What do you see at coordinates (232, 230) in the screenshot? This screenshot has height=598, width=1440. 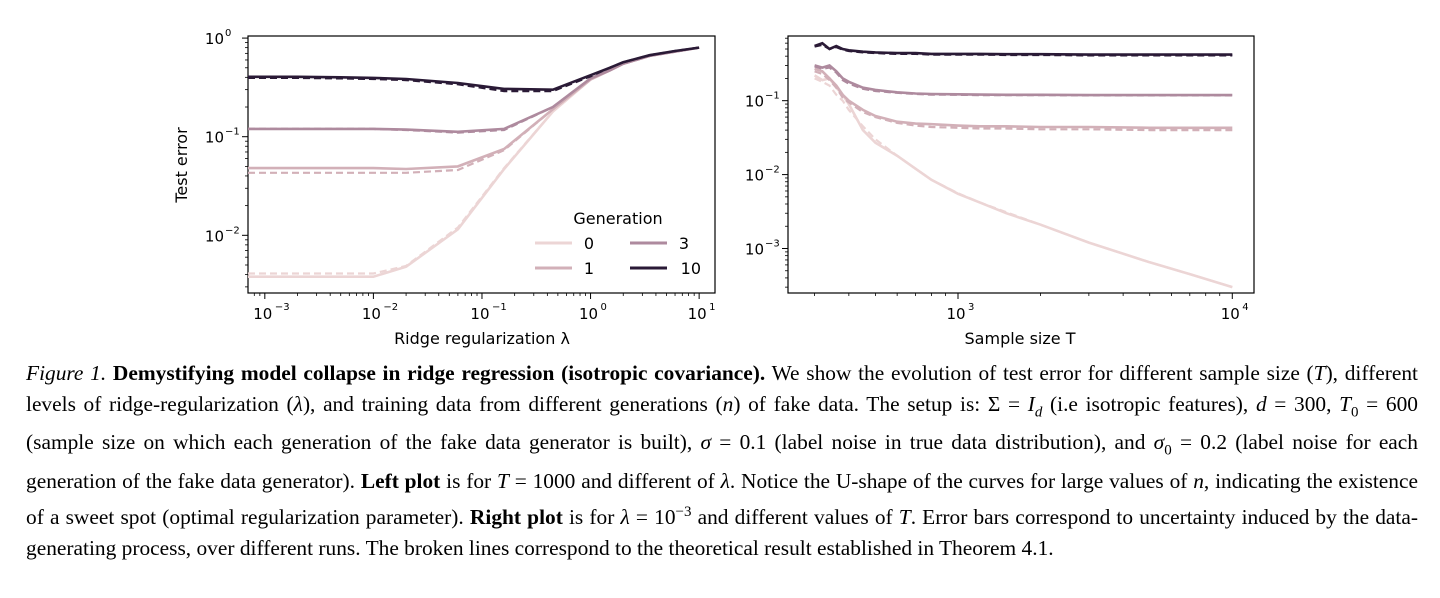 I see `left-ytick-exponent: −2` at bounding box center [232, 230].